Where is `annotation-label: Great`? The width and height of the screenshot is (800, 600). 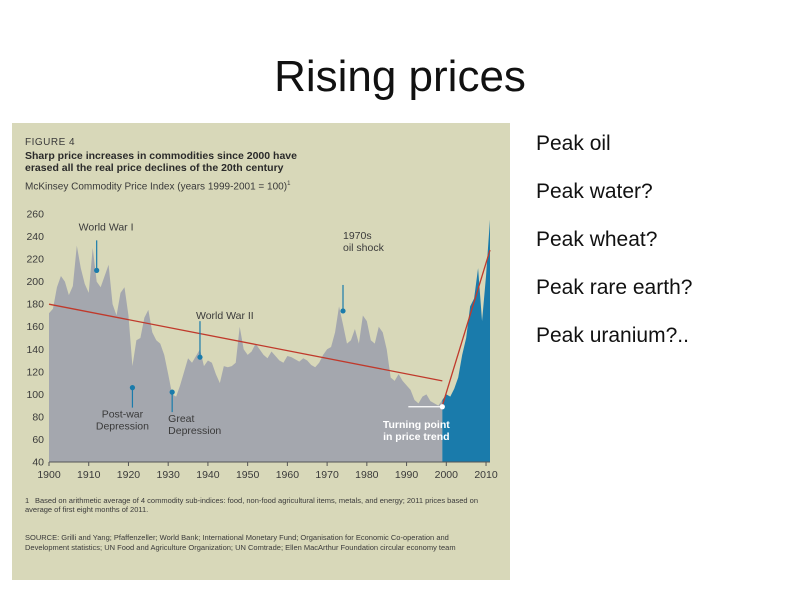
annotation-label: Great is located at coordinates (181, 419).